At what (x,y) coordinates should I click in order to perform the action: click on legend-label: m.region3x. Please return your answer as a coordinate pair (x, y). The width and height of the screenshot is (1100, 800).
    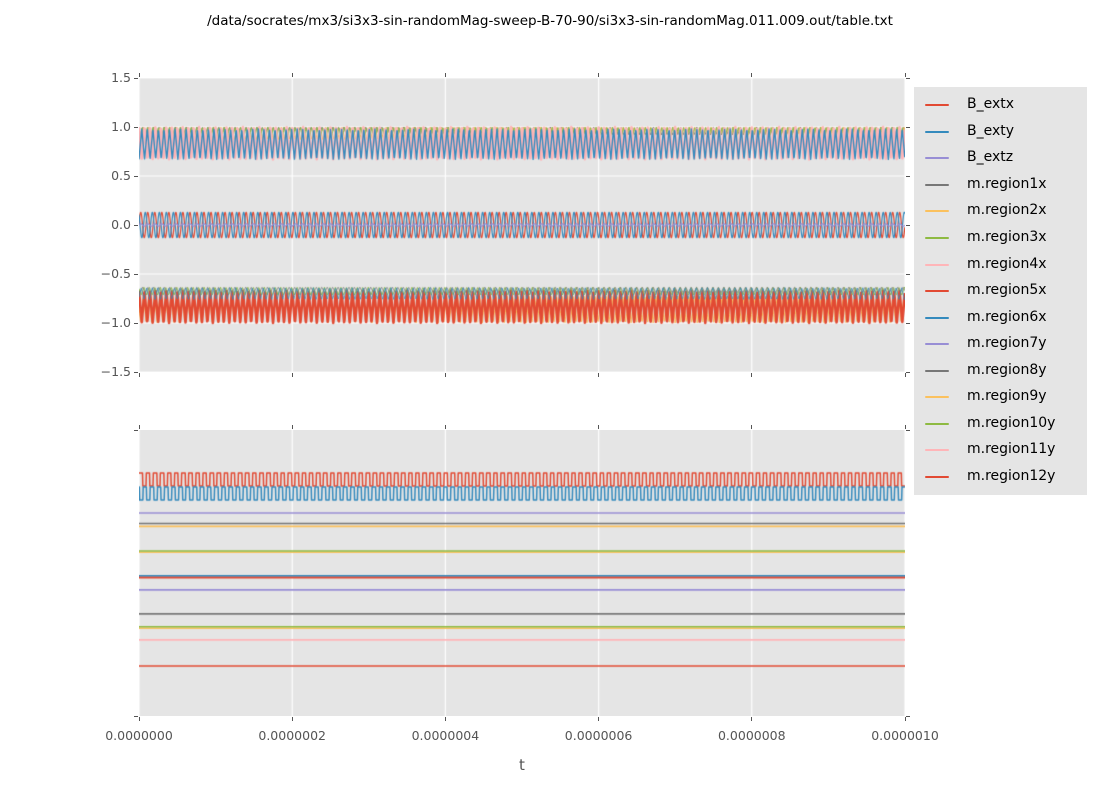
    Looking at the image, I should click on (1007, 237).